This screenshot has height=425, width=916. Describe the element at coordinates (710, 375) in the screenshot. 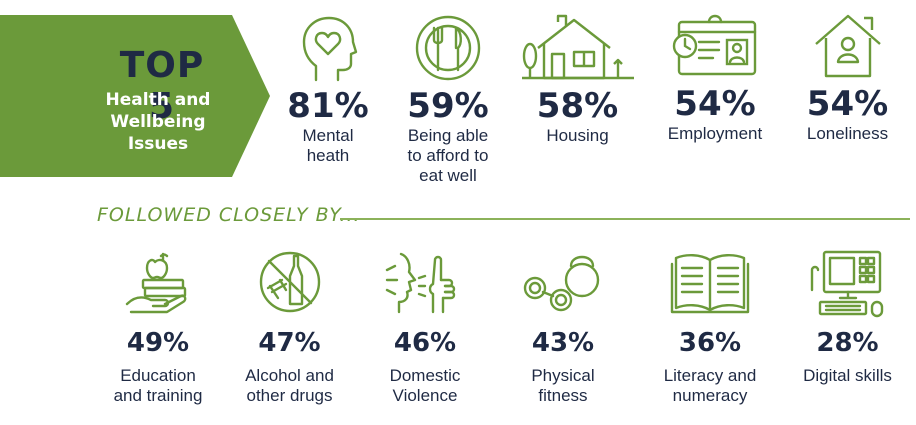

I see `bottom-item-label: Literacy and` at that location.